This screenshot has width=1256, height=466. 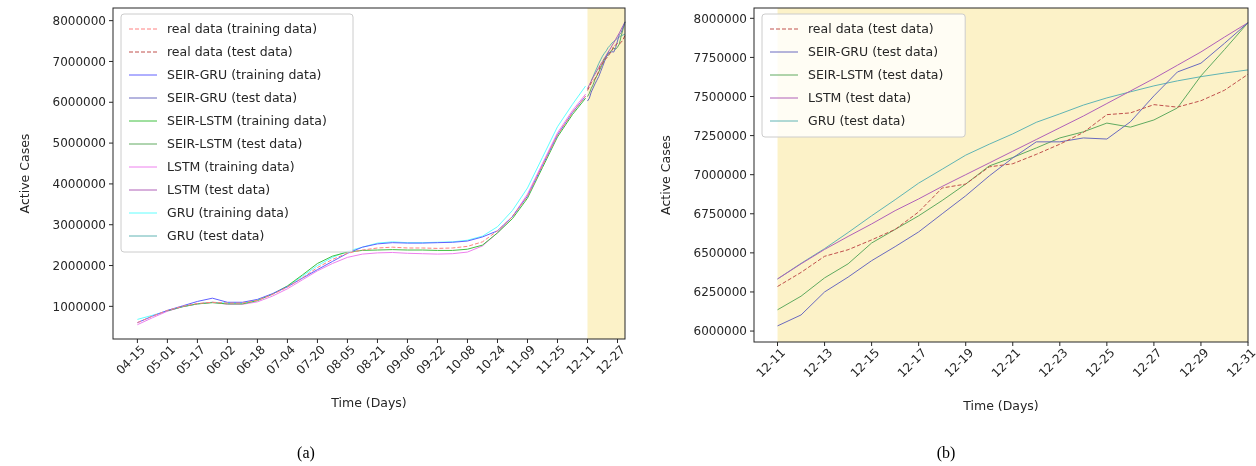 What do you see at coordinates (79, 306) in the screenshot?
I see `y-tick-label: 1000000` at bounding box center [79, 306].